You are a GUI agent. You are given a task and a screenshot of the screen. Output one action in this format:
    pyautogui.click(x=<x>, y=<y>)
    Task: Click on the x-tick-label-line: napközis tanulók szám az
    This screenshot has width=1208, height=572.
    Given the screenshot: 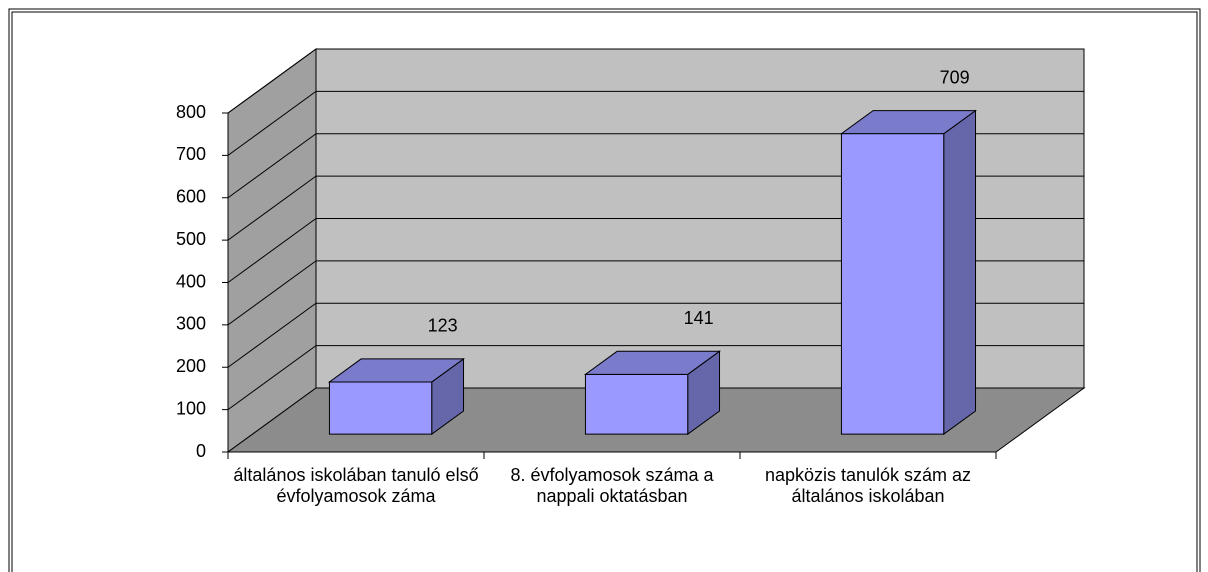 What is the action you would take?
    pyautogui.click(x=868, y=475)
    